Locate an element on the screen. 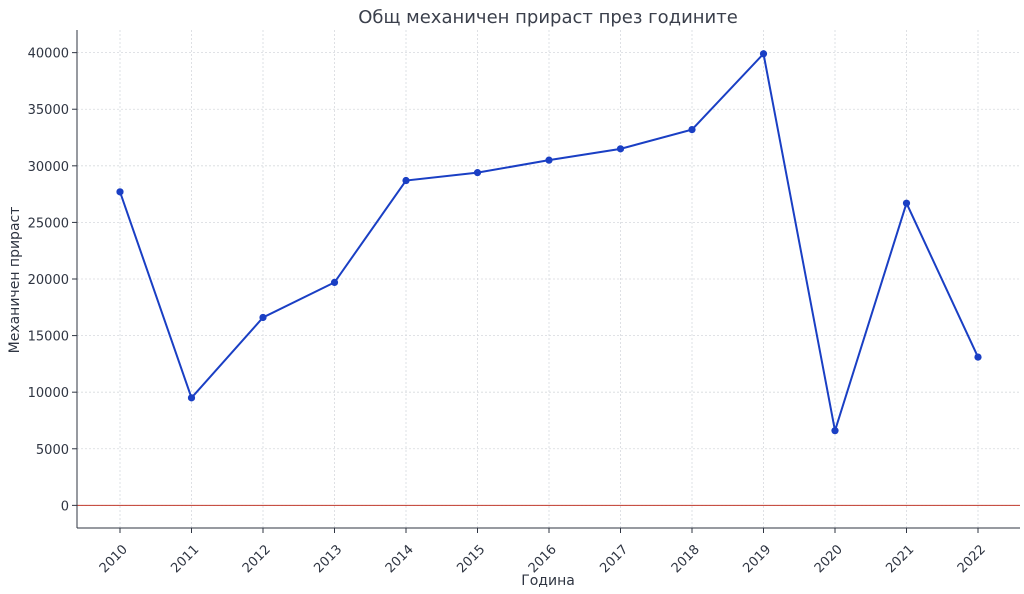 The image size is (1024, 594). y-tick-label: 0 is located at coordinates (65, 506).